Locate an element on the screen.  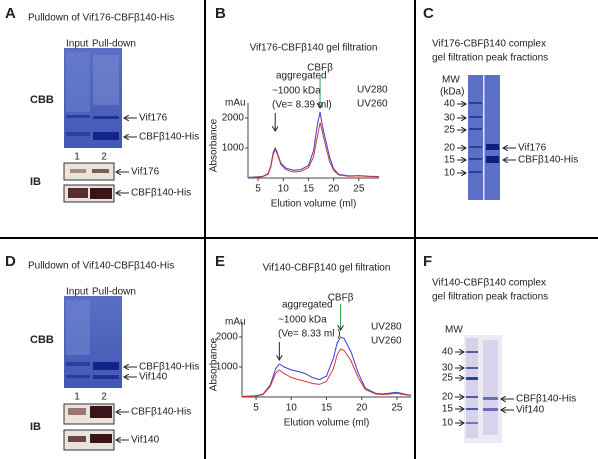
panel-title: Pulldown of Vif176-CBFβ140-His is located at coordinates (101, 18).